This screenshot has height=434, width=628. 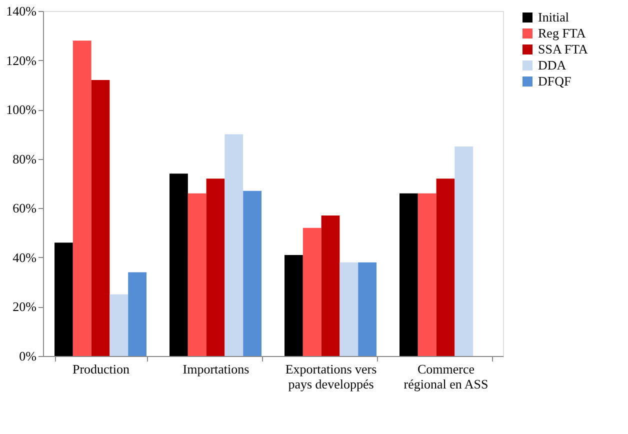 What do you see at coordinates (24, 257) in the screenshot?
I see `y-tick-label: 40%` at bounding box center [24, 257].